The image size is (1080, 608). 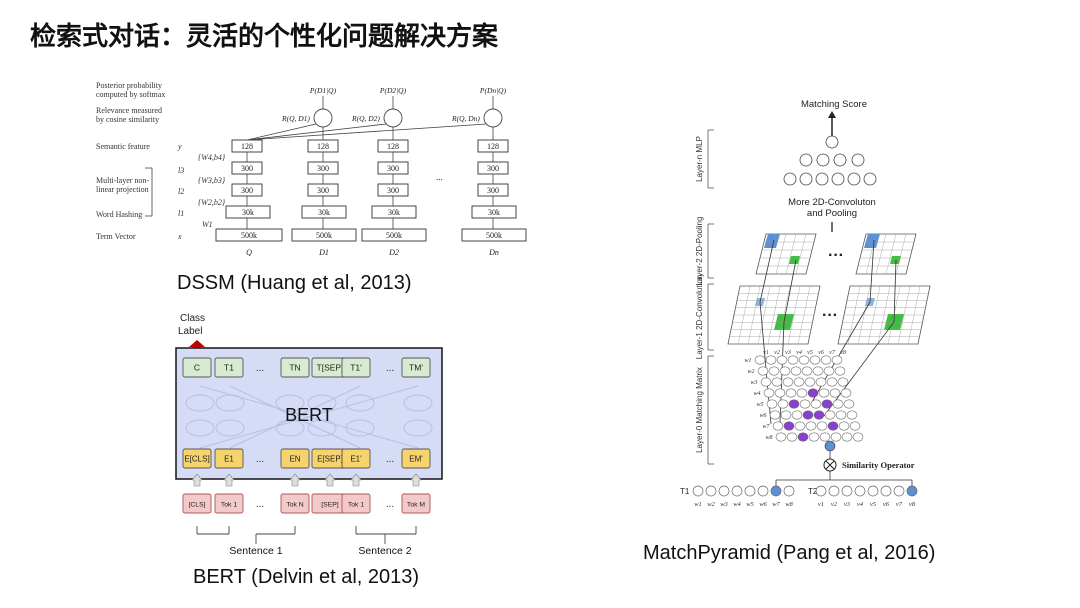 I want to click on bert-embedding-row: E[CLS] E1... EN E[SEP] E1'... EM', so click(x=306, y=467).